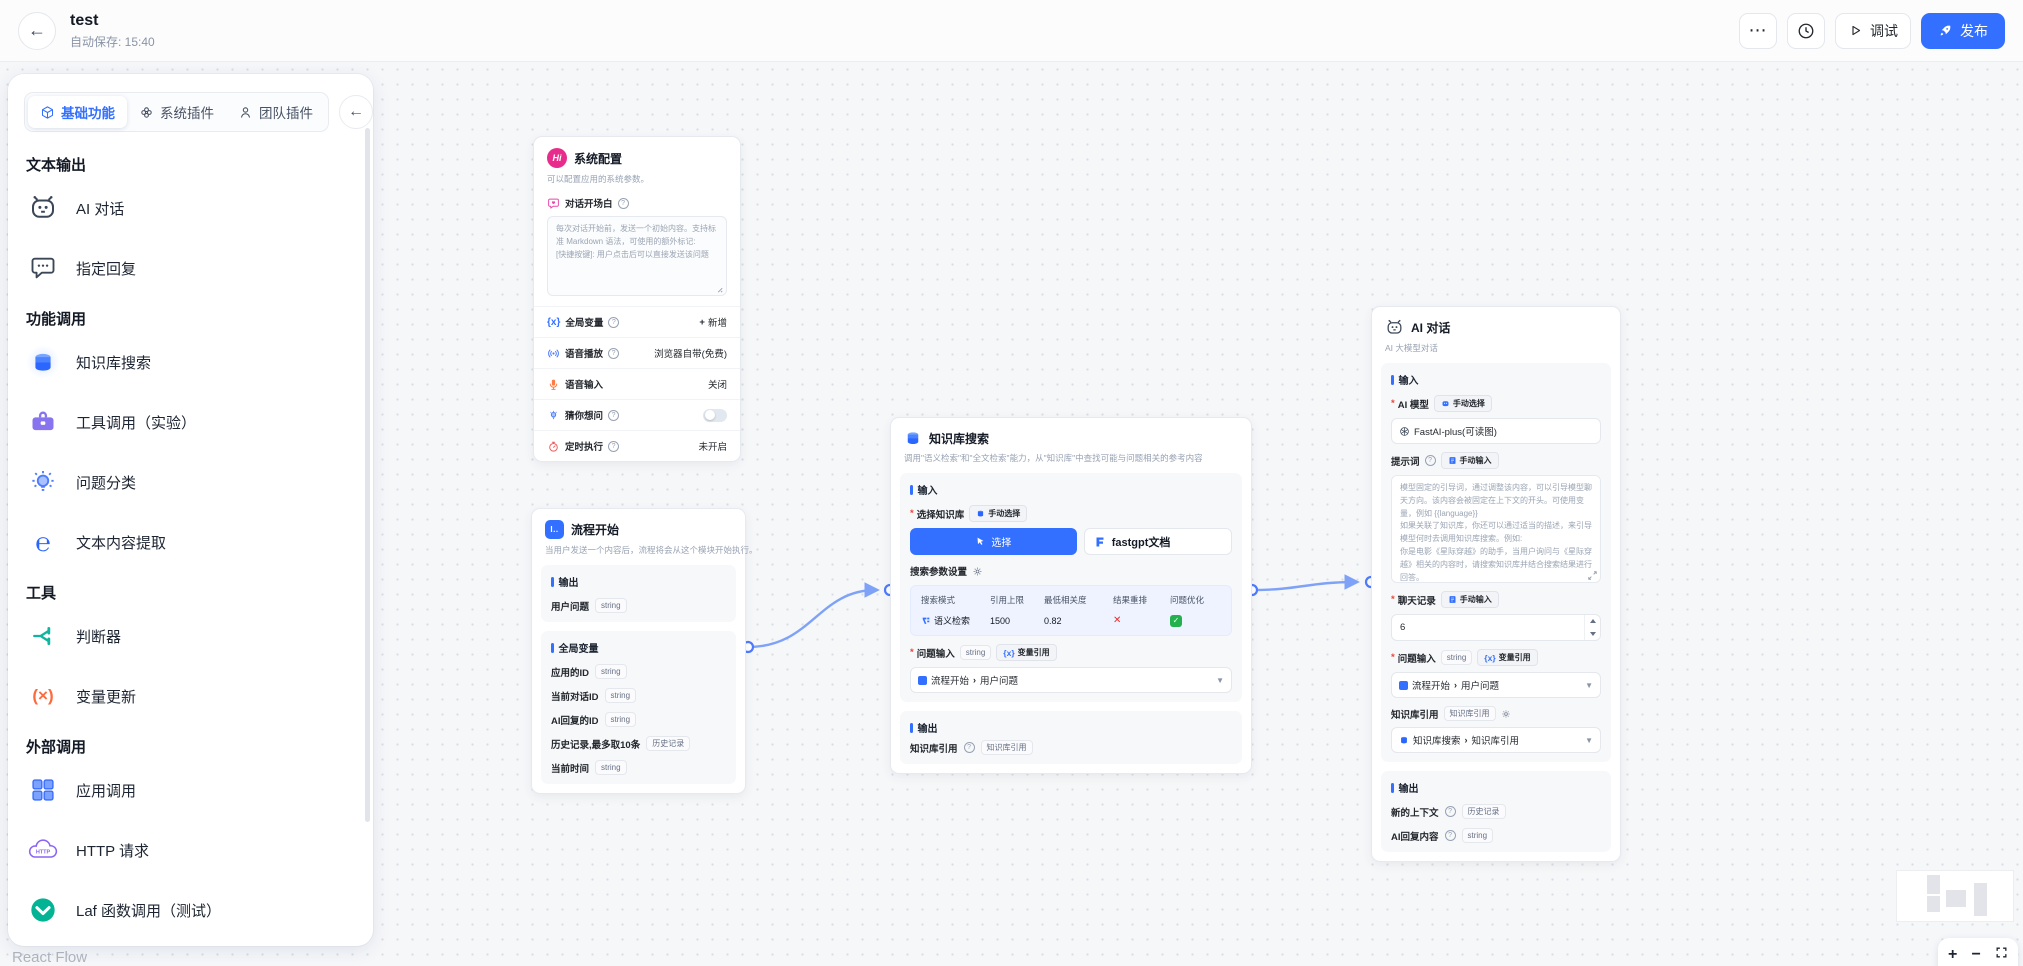  Describe the element at coordinates (190, 790) in the screenshot. I see `module-item-app-call: 应用调用` at that location.